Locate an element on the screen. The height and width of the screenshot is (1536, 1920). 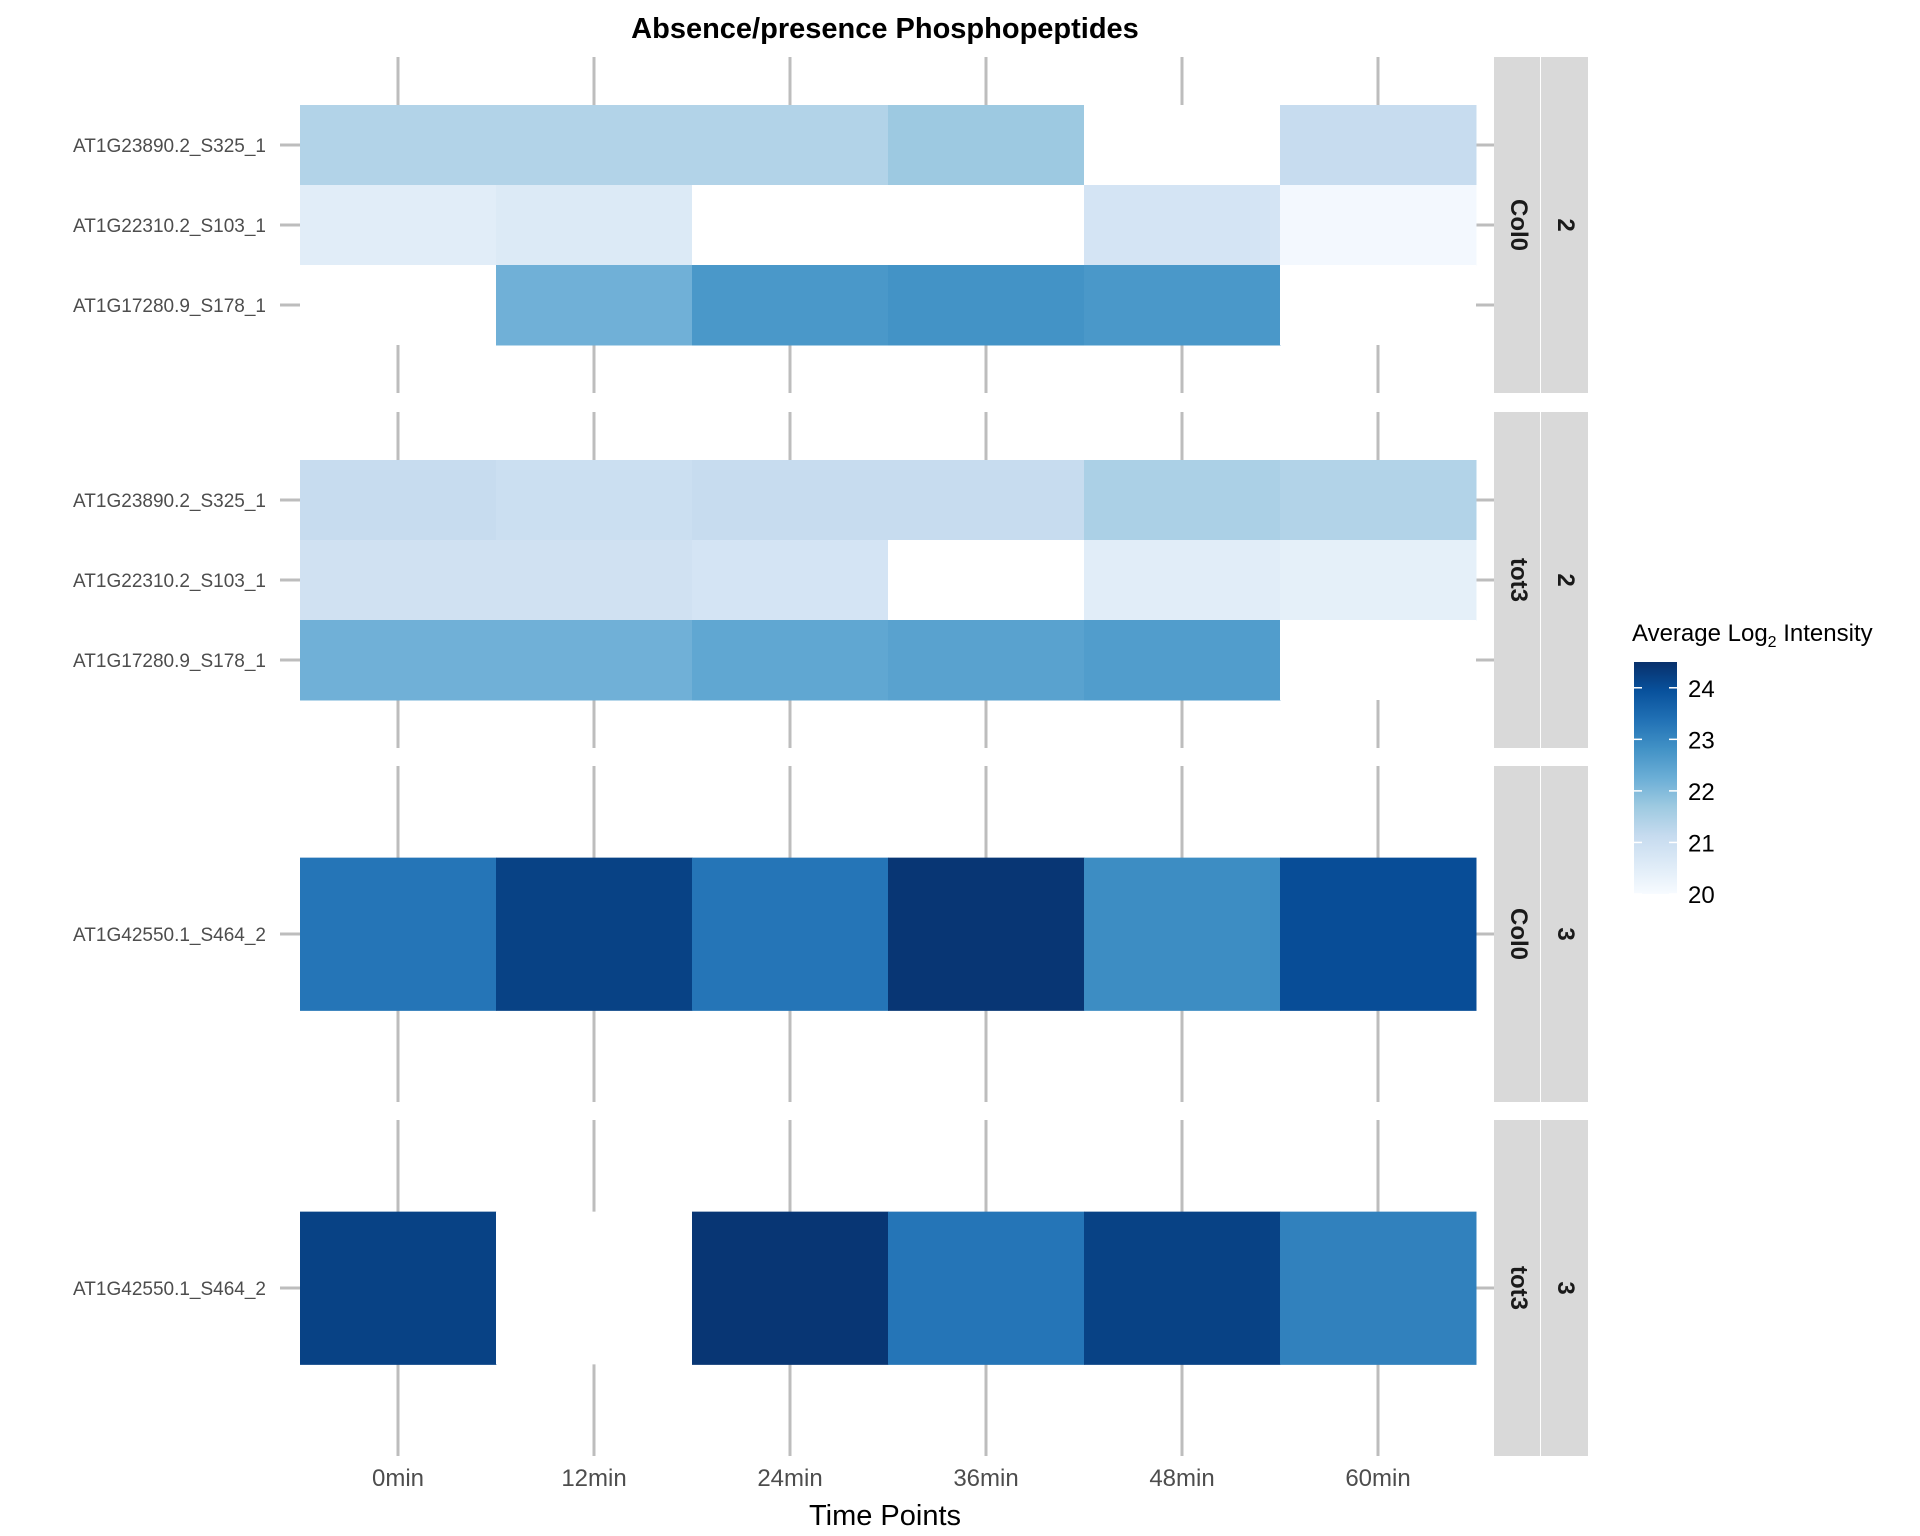
legend-title-subscript: 2 is located at coordinates (1772, 642).